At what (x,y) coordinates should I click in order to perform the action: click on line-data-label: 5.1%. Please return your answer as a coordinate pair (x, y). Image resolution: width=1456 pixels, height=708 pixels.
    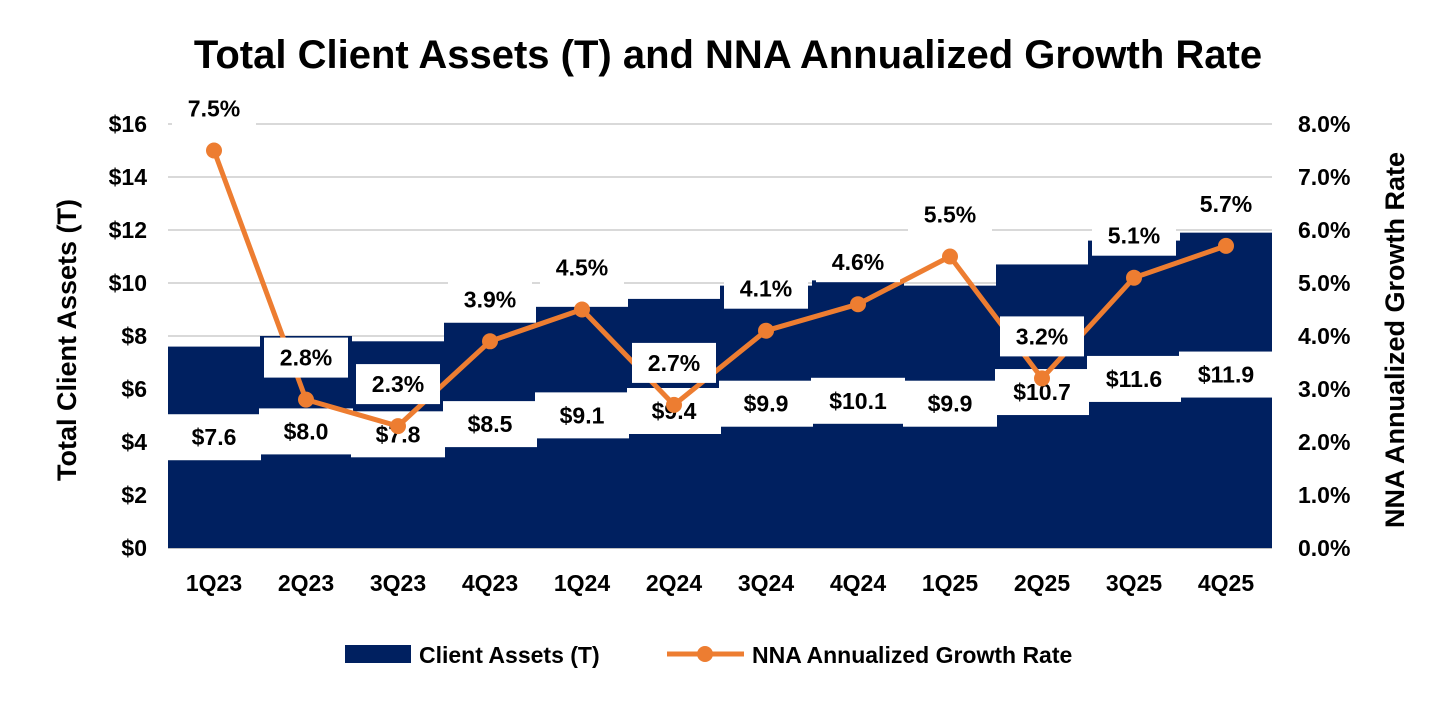
    Looking at the image, I should click on (1134, 236).